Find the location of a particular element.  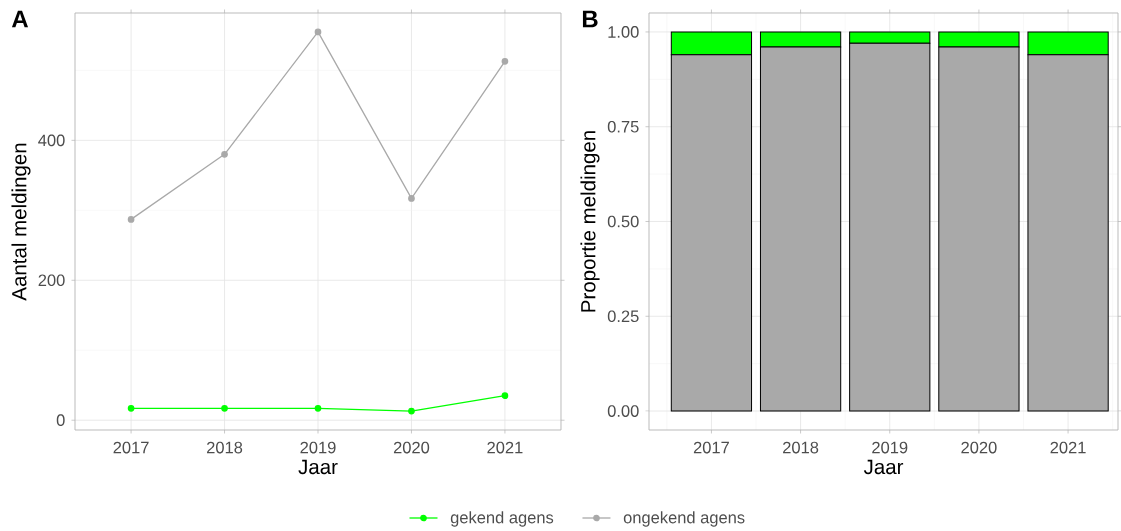

y-axis-title: Proportie meldingen is located at coordinates (590, 221).